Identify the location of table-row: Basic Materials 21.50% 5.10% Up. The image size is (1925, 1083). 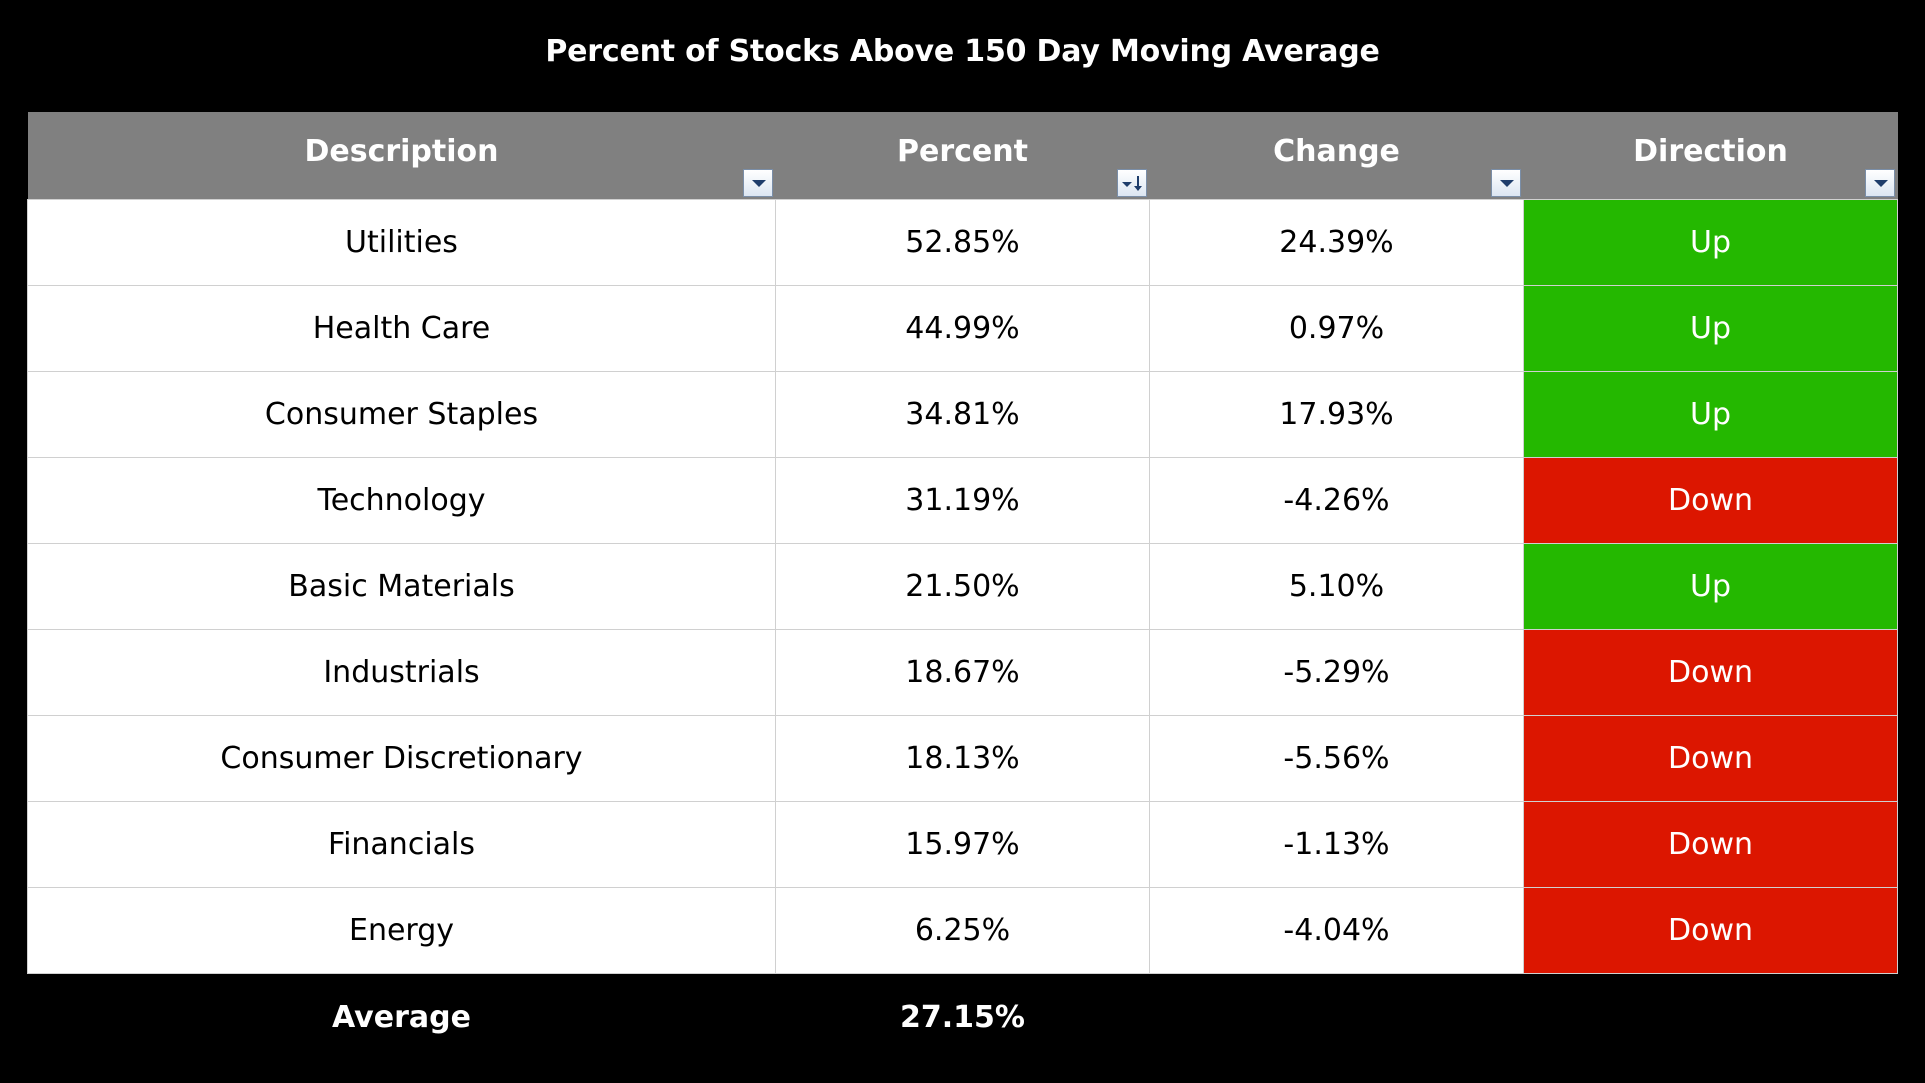
(962, 586).